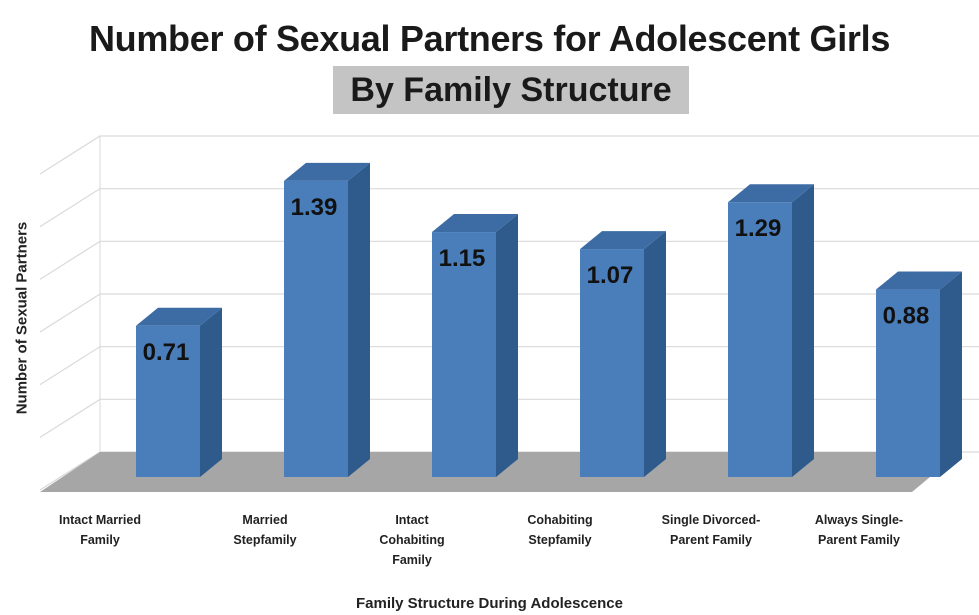 This screenshot has height=615, width=979. Describe the element at coordinates (610, 275) in the screenshot. I see `data-label: 1.07` at that location.